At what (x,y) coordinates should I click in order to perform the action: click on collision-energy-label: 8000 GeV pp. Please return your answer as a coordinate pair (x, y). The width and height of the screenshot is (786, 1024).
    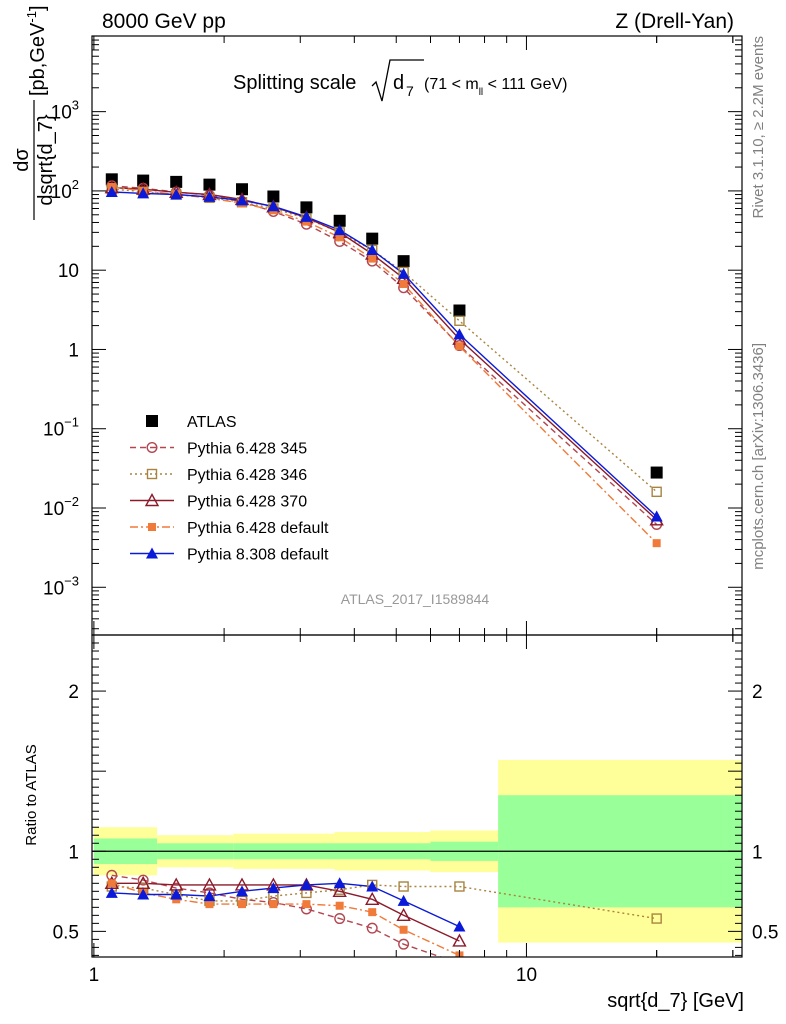
    Looking at the image, I should click on (164, 21).